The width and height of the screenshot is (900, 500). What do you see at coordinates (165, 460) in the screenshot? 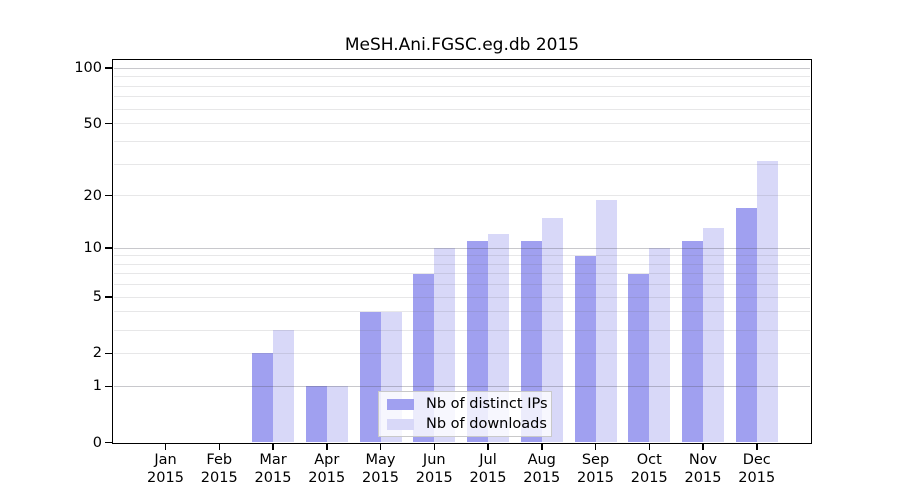
I see `x-label-month: Jan` at bounding box center [165, 460].